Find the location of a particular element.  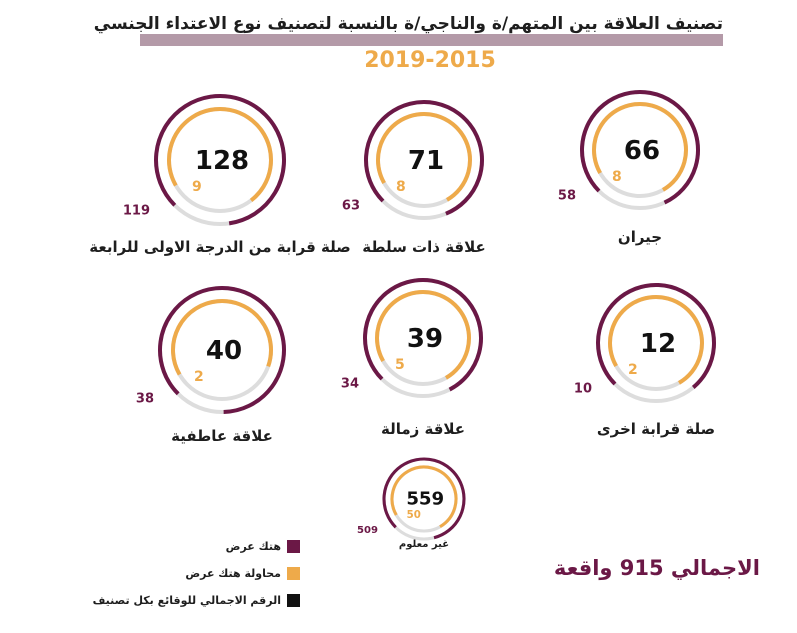

assault-value-label: 38 is located at coordinates (145, 399).